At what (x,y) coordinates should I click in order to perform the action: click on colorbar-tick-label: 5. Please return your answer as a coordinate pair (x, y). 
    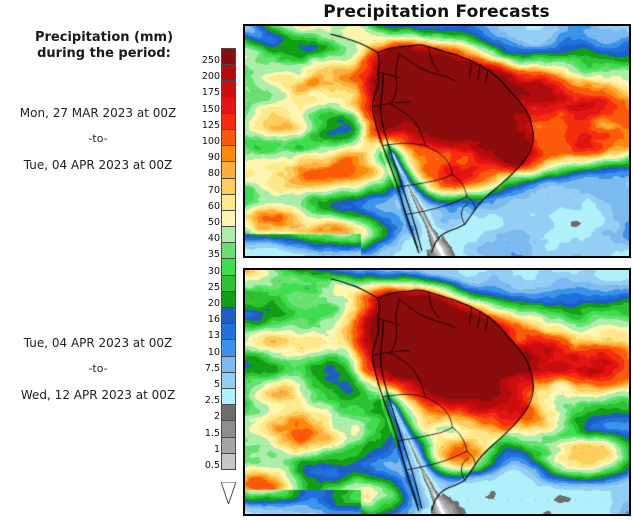
    Looking at the image, I should click on (216, 384).